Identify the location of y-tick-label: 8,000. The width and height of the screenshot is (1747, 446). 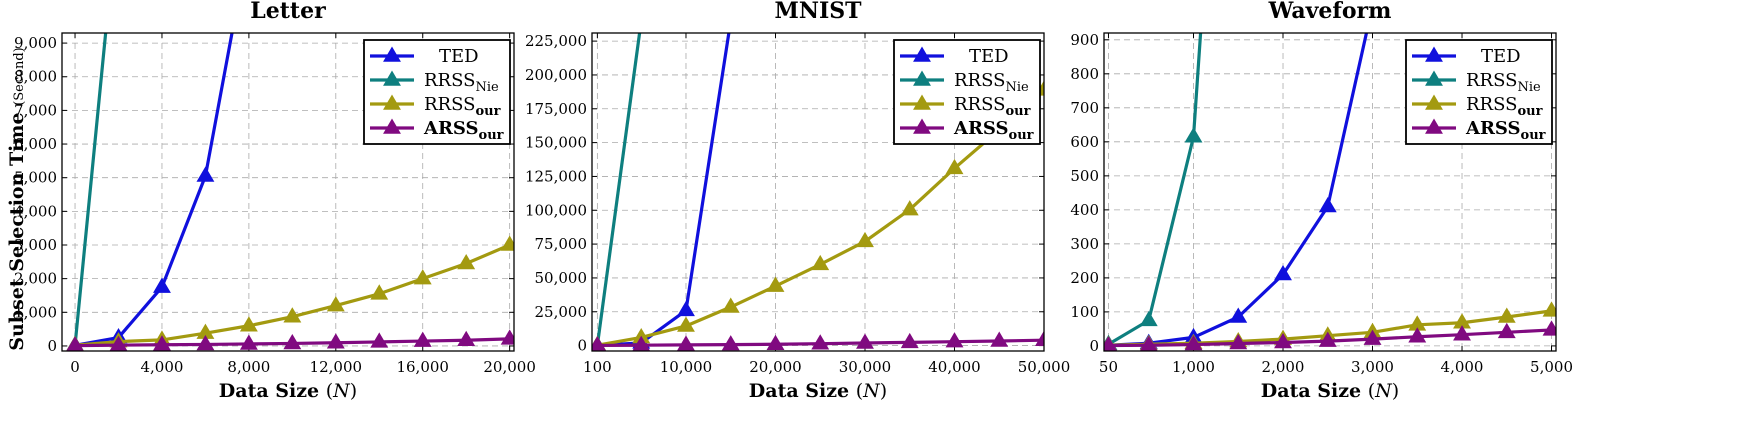
(35, 77).